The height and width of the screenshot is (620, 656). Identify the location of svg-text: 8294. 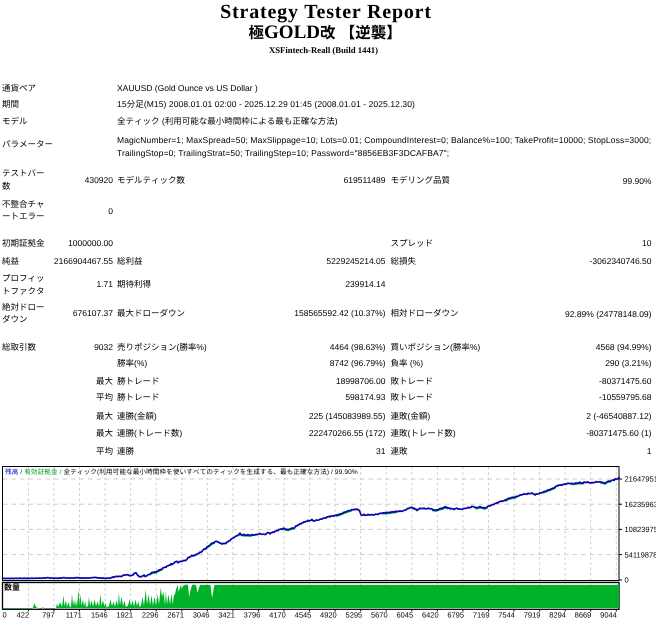
(557, 615).